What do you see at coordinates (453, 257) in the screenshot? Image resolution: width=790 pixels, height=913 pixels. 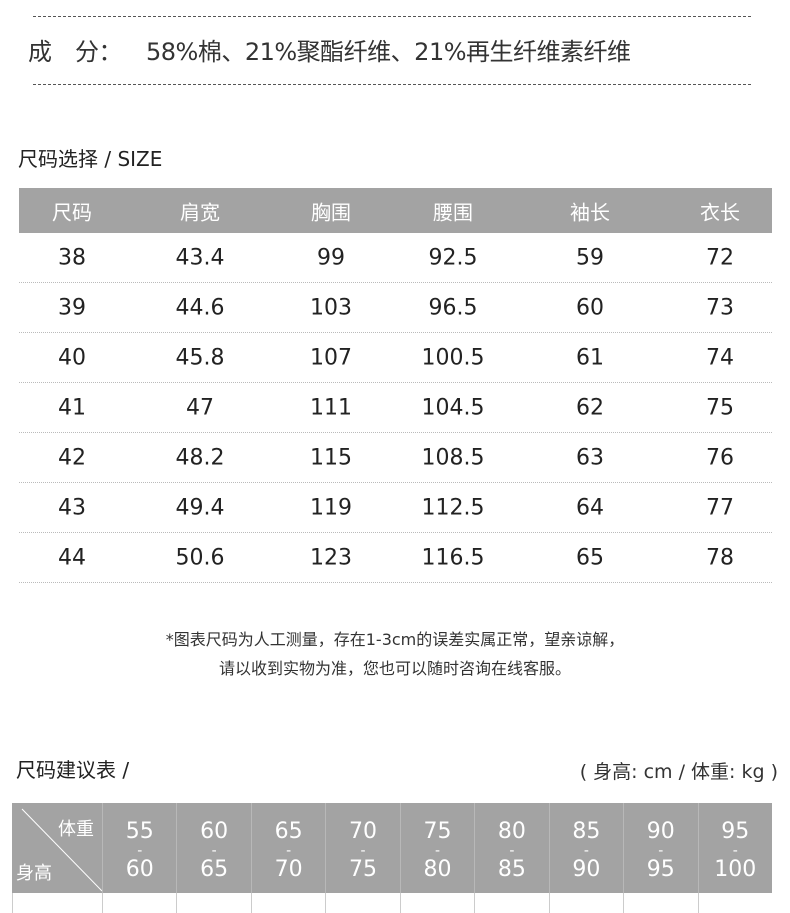 I see `table-cell: 92.5` at bounding box center [453, 257].